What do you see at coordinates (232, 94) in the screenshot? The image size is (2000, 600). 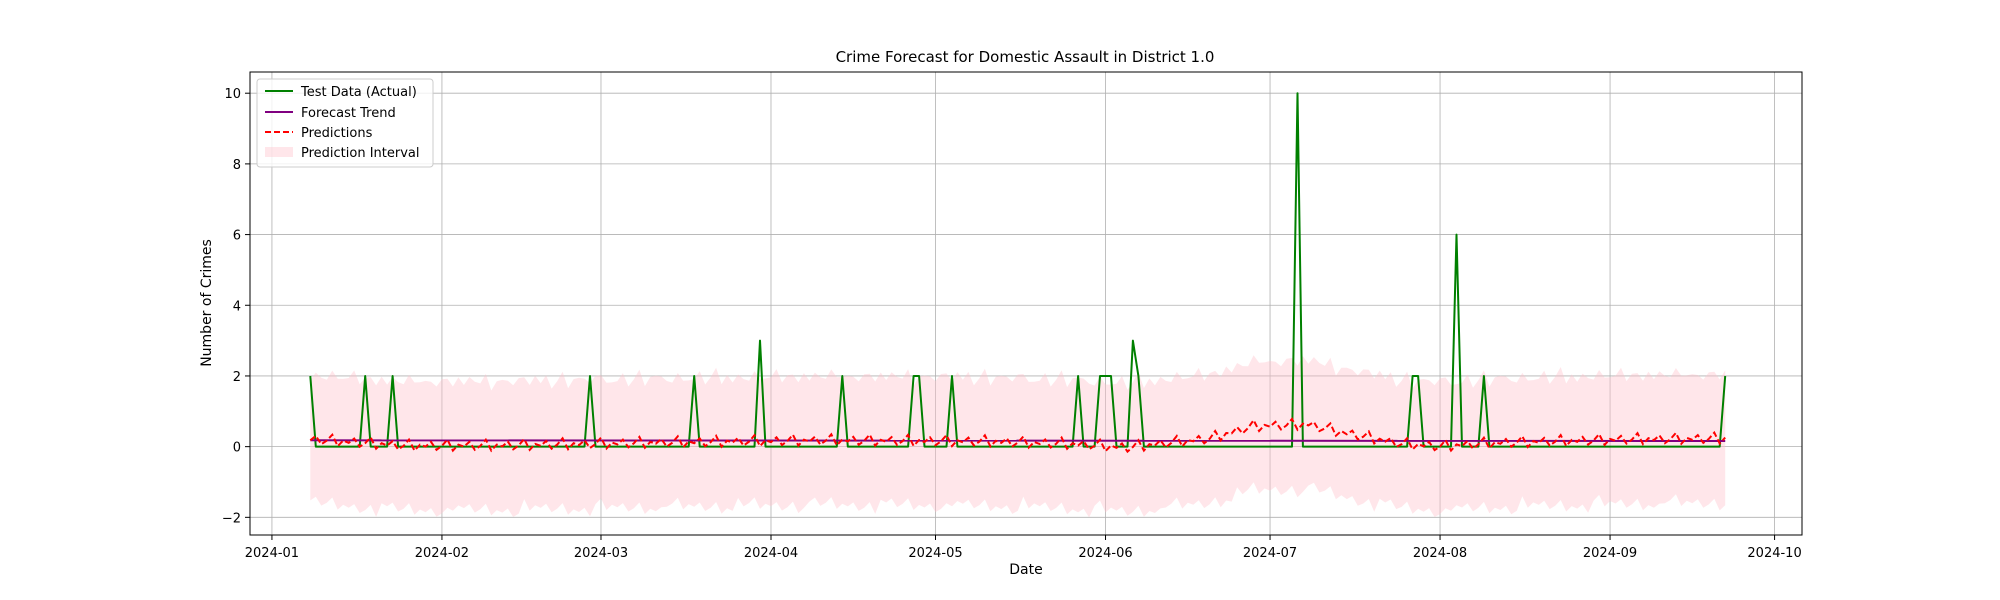 I see `y-tick-label: 10` at bounding box center [232, 94].